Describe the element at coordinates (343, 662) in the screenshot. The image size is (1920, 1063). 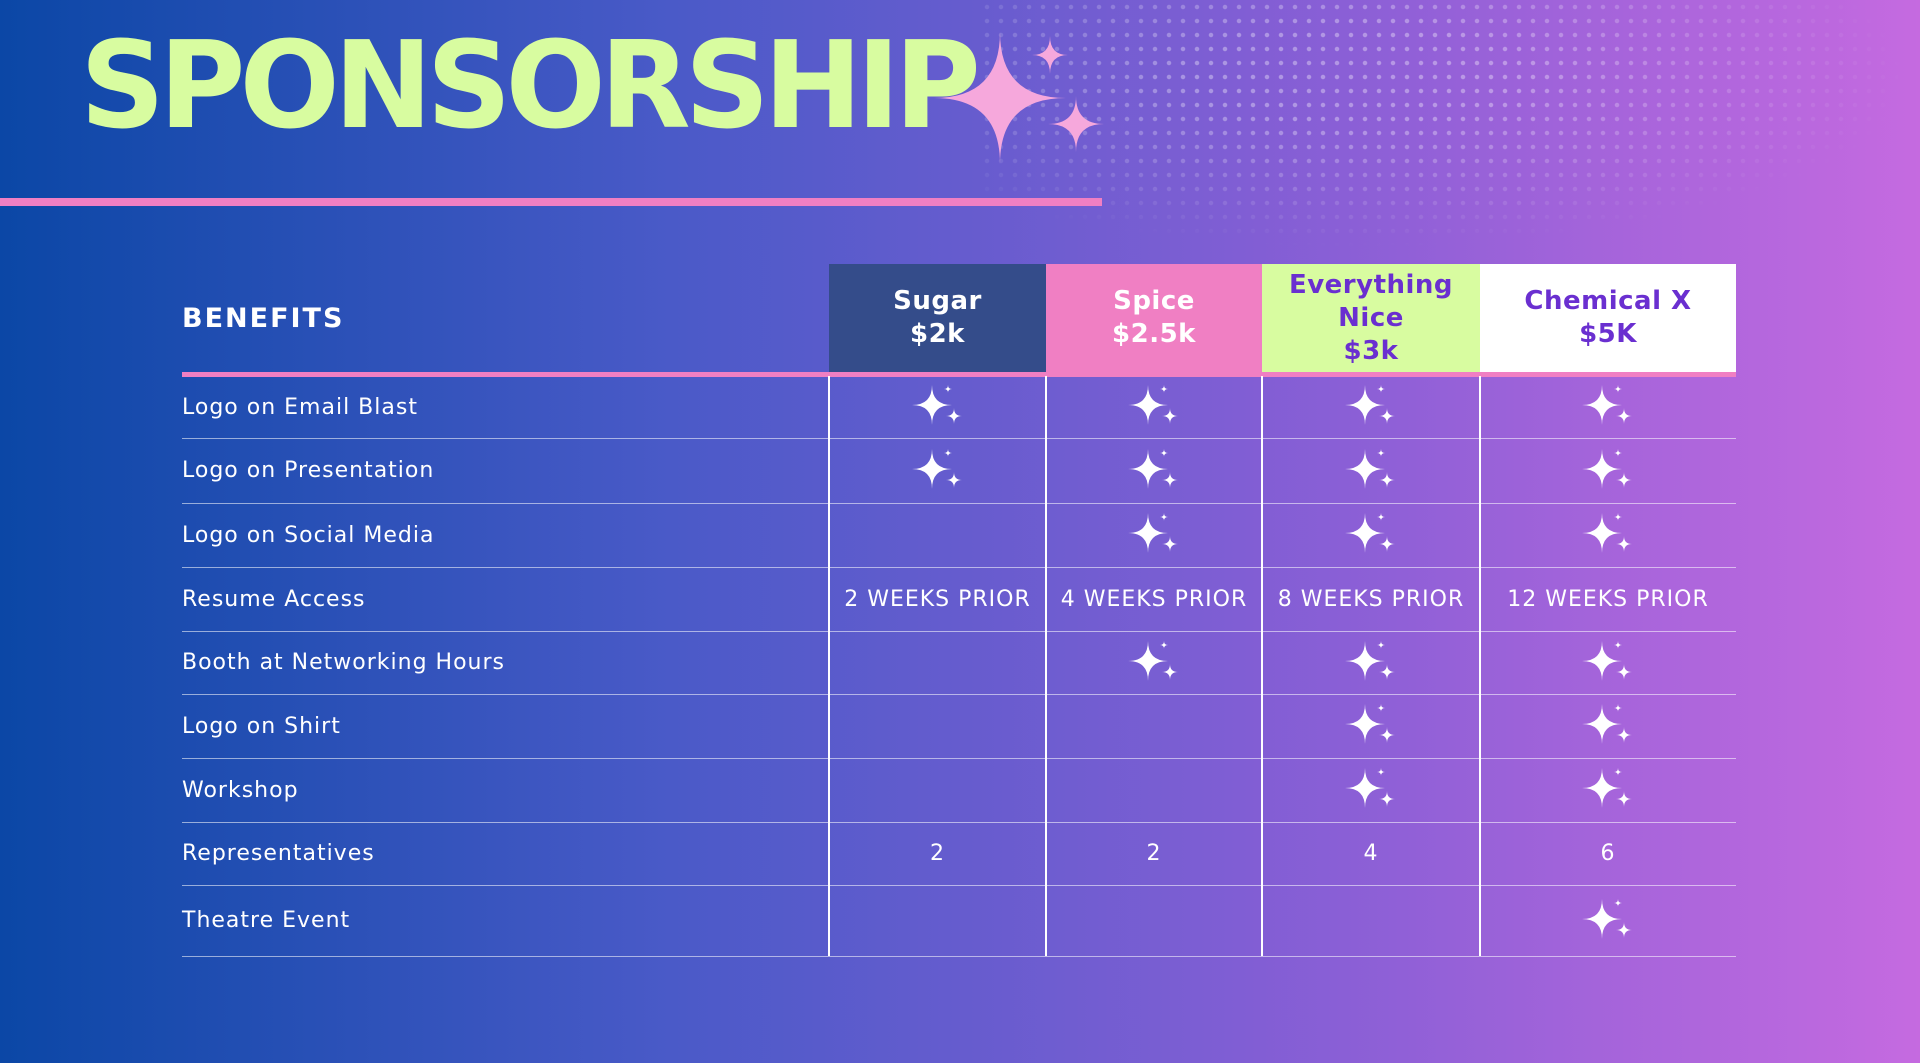
I see `row-label: Booth at Networking Hours` at that location.